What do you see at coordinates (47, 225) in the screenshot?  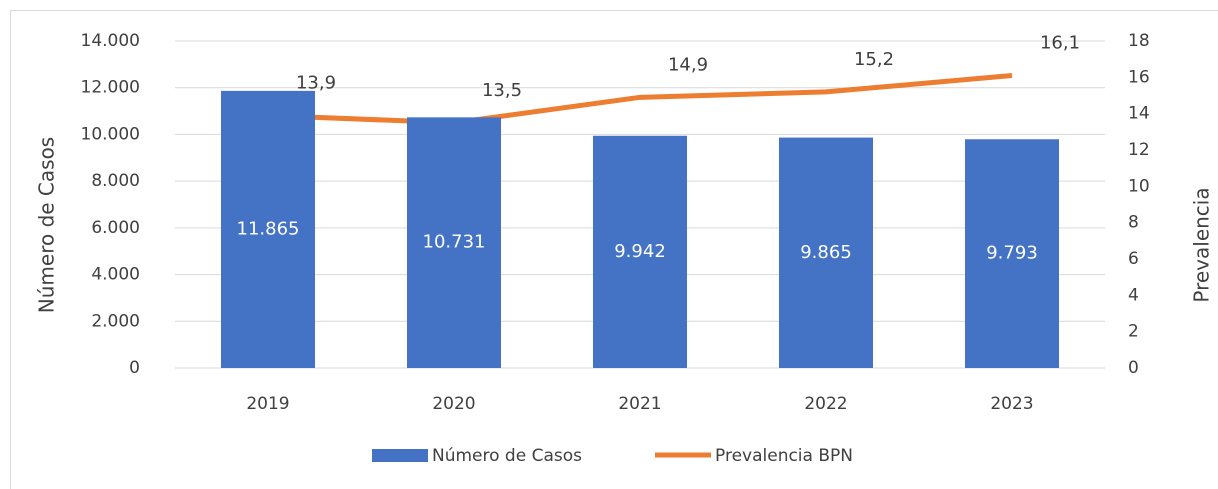 I see `y-axis-title: Número de Casos` at bounding box center [47, 225].